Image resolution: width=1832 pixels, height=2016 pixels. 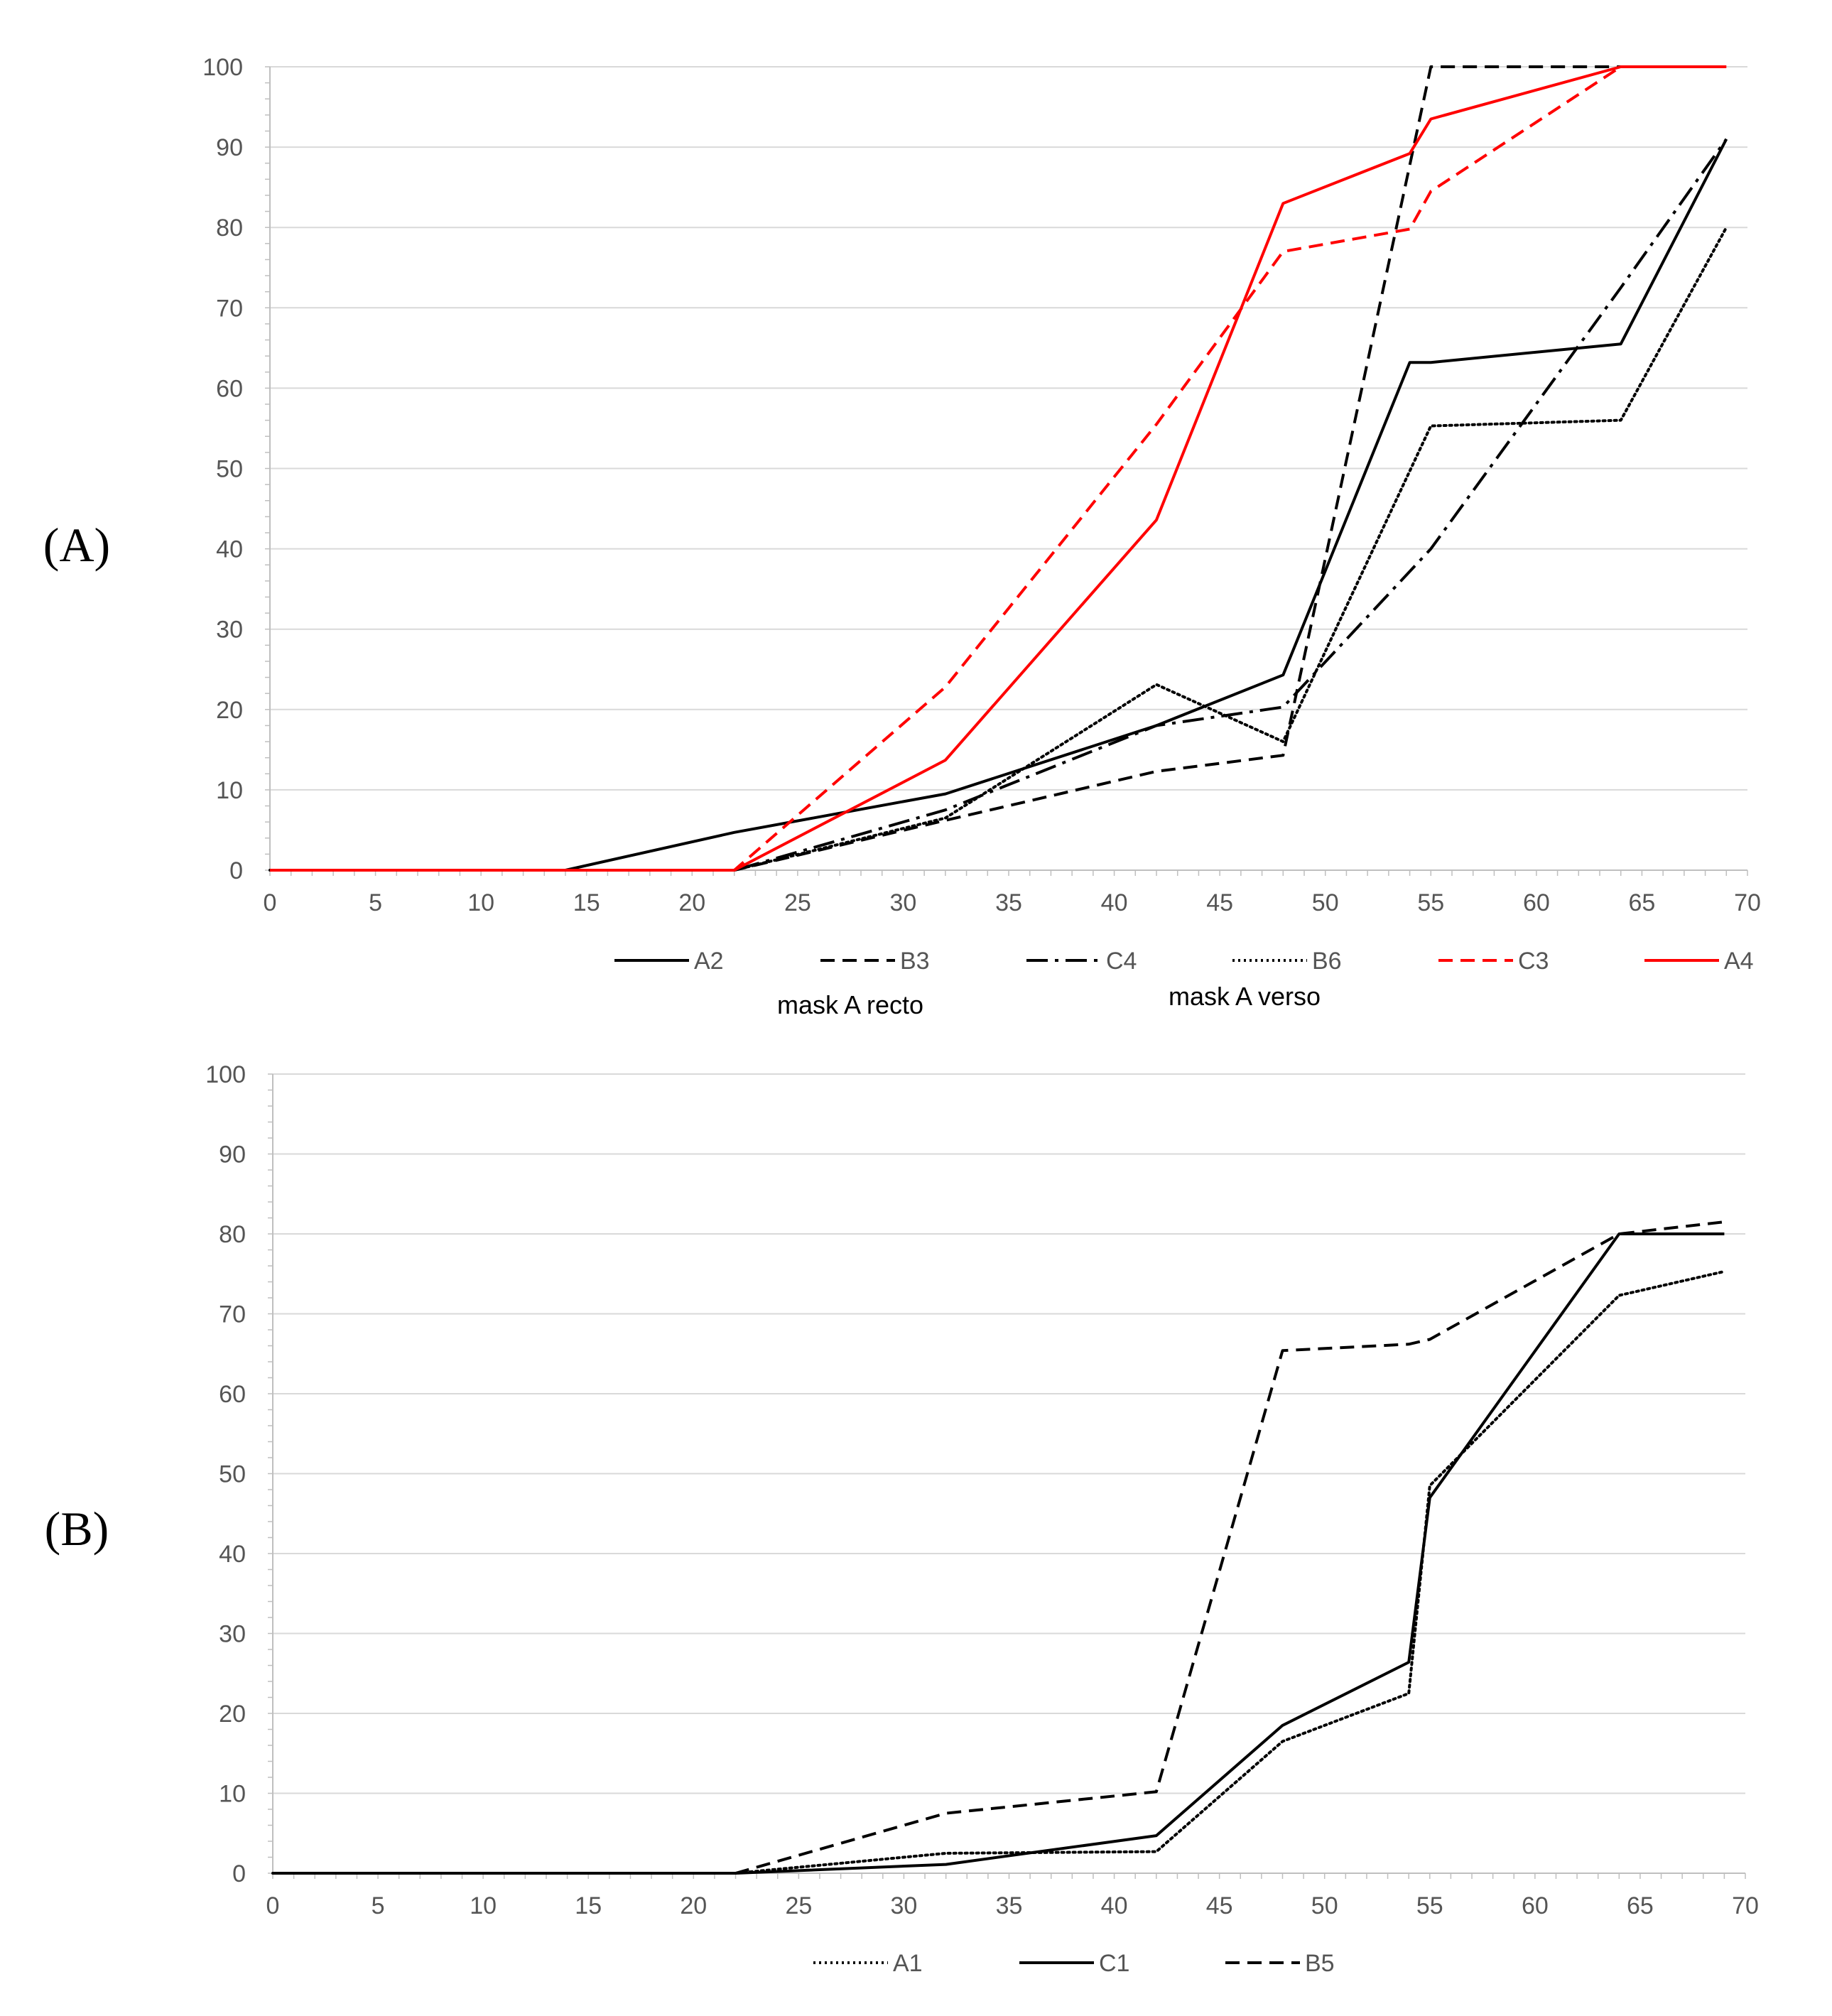 What do you see at coordinates (588, 1906) in the screenshot?
I see `panel-b-x-tick-15: 15` at bounding box center [588, 1906].